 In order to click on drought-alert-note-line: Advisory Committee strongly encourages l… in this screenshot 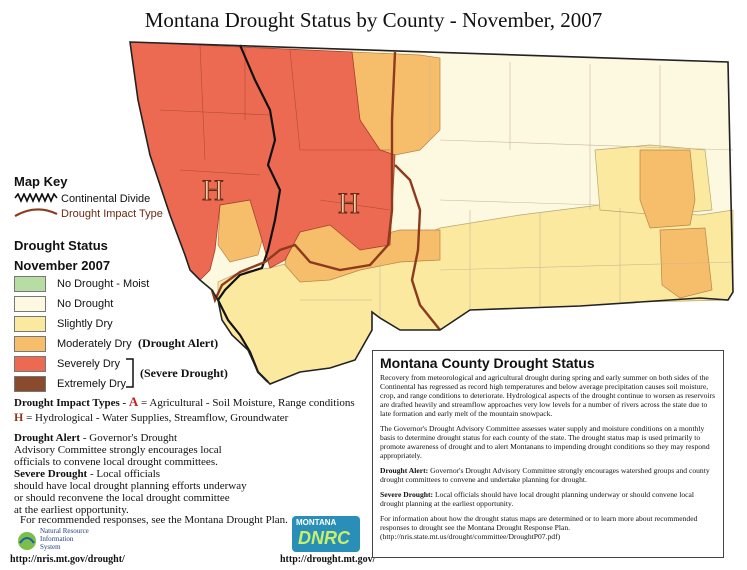, I will do `click(118, 450)`.